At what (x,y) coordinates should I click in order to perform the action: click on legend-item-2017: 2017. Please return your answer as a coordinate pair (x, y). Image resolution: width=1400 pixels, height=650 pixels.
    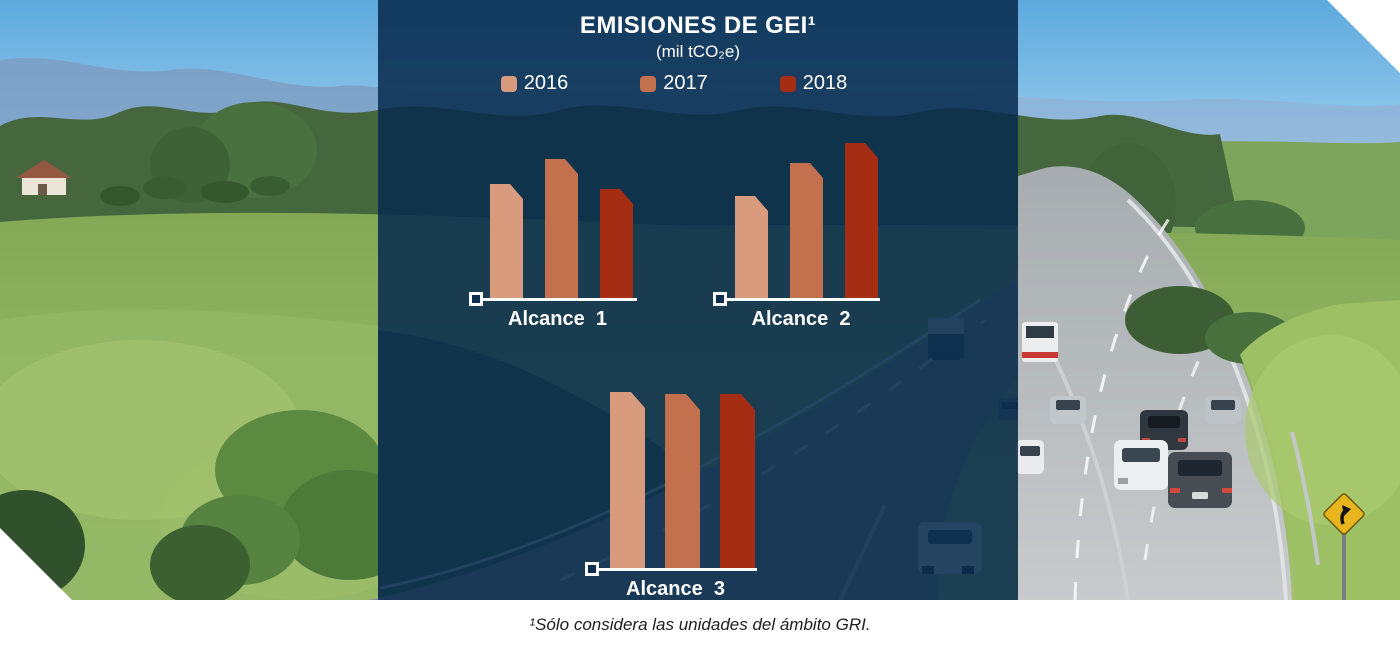
    Looking at the image, I should click on (674, 83).